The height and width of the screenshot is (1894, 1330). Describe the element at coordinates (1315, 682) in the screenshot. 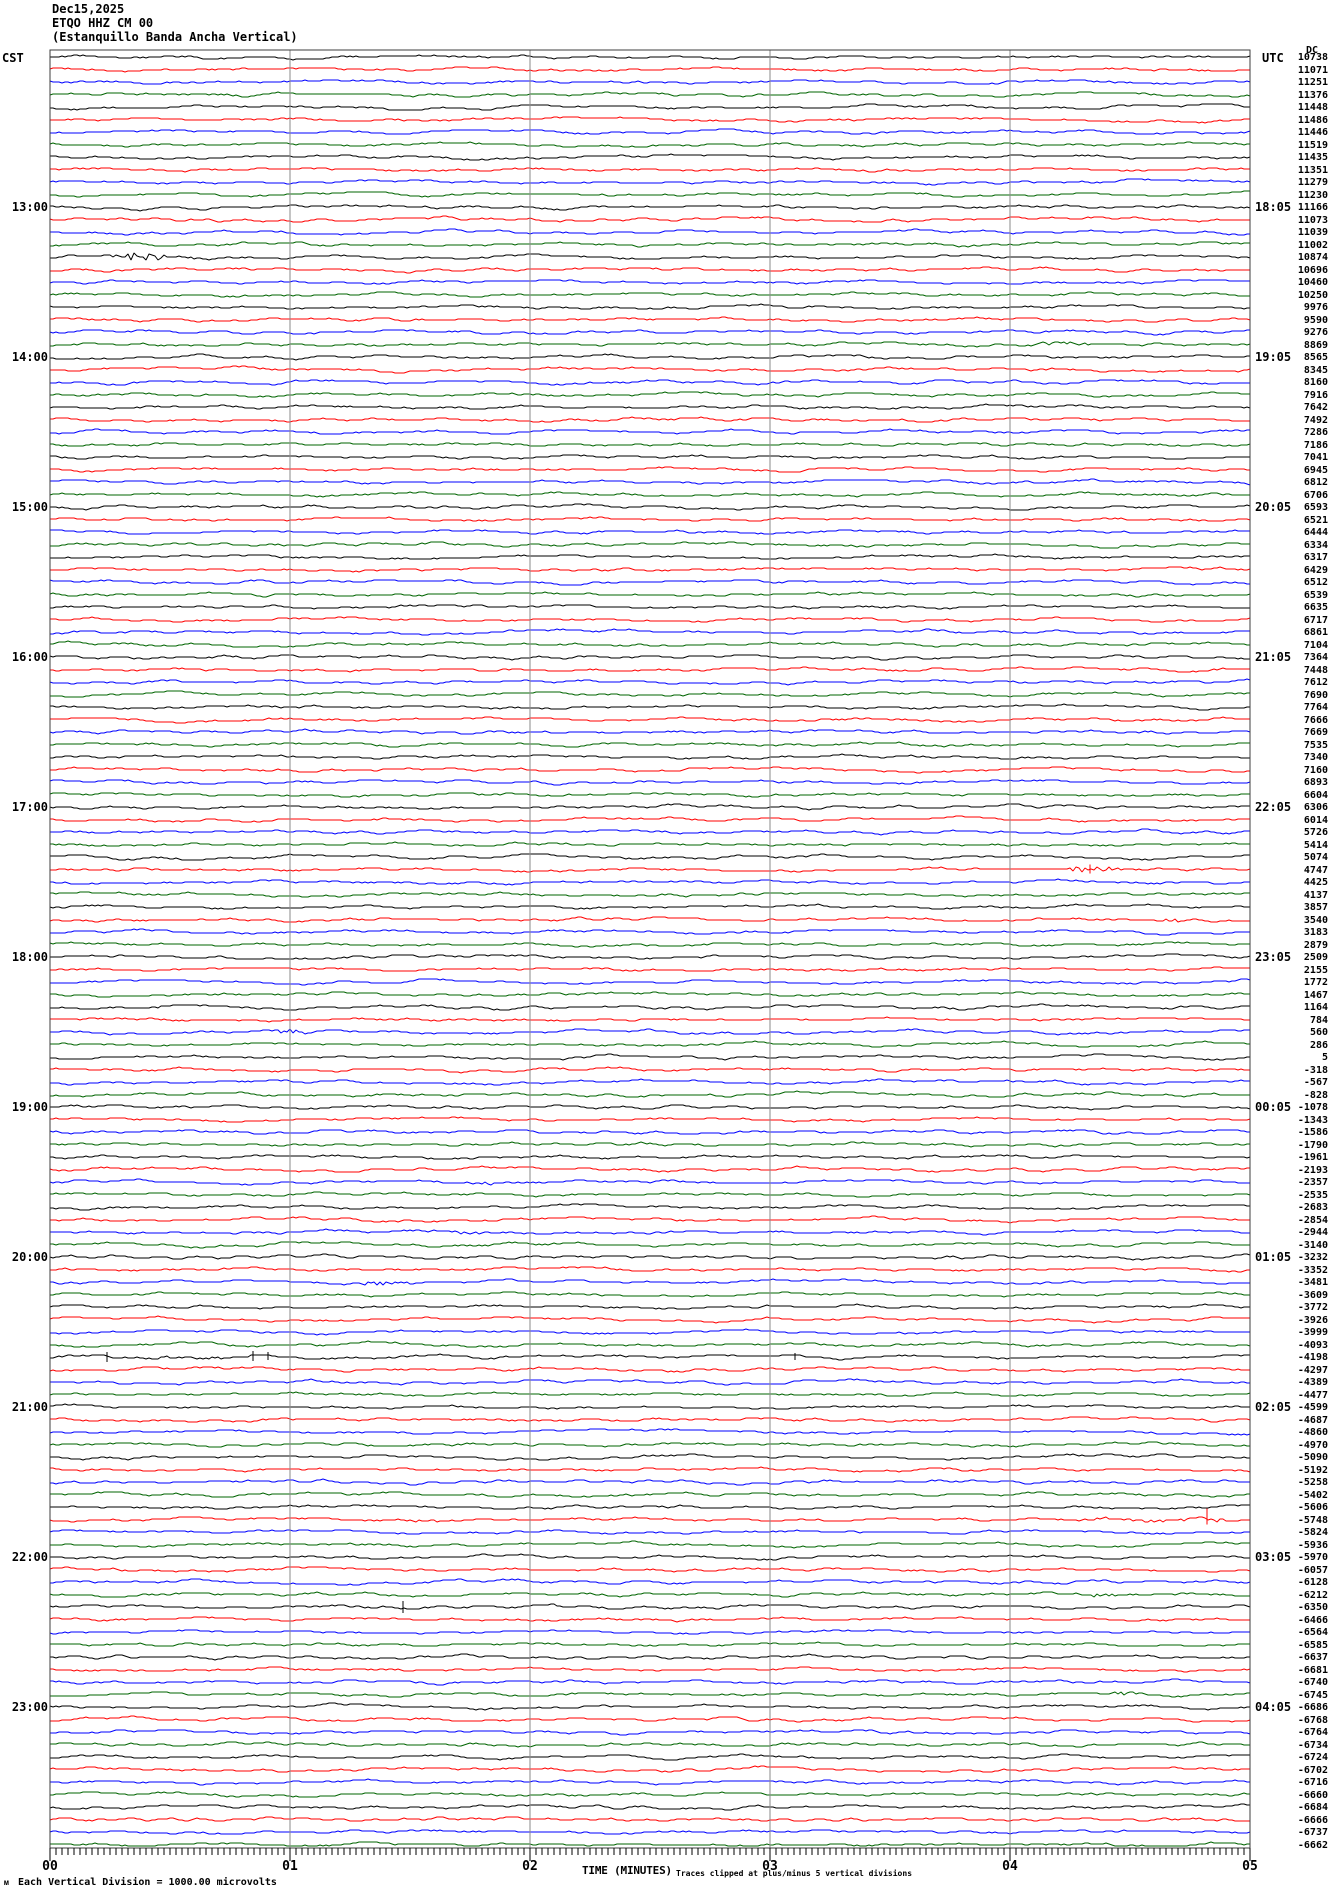

I see `dc-offset-value: 7612` at that location.